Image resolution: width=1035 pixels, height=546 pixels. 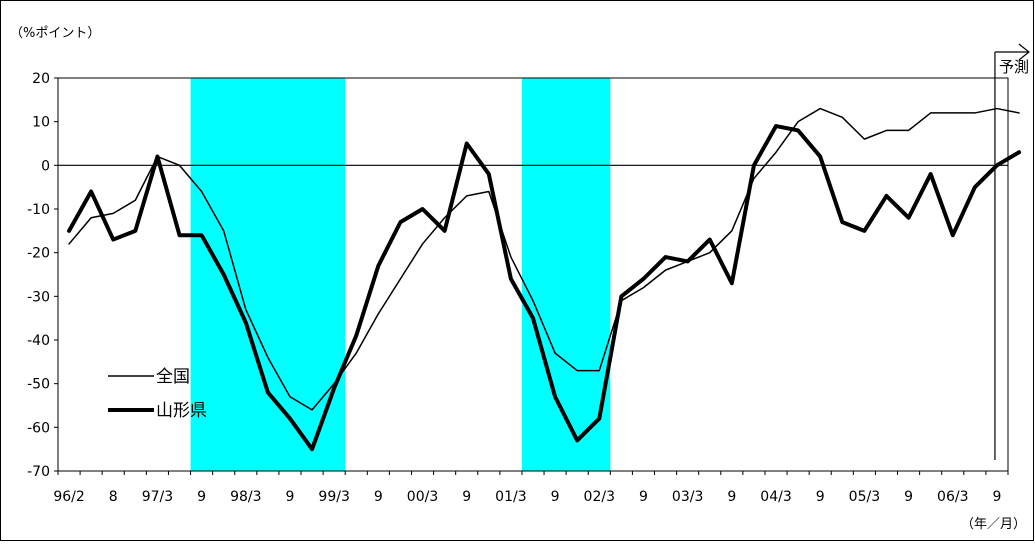 I want to click on y-tick-label: 0, so click(x=45, y=166).